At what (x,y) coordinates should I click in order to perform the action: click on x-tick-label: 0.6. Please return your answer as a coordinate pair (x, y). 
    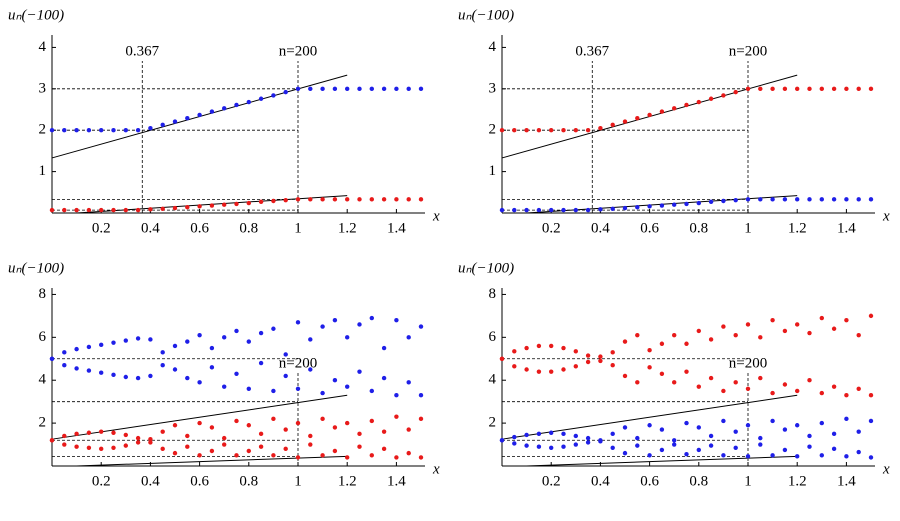
    Looking at the image, I should click on (649, 228).